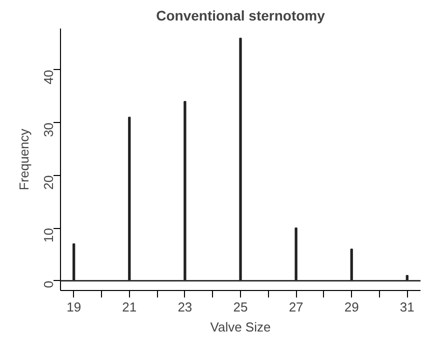  What do you see at coordinates (129, 307) in the screenshot?
I see `x-tick-label: 21` at bounding box center [129, 307].